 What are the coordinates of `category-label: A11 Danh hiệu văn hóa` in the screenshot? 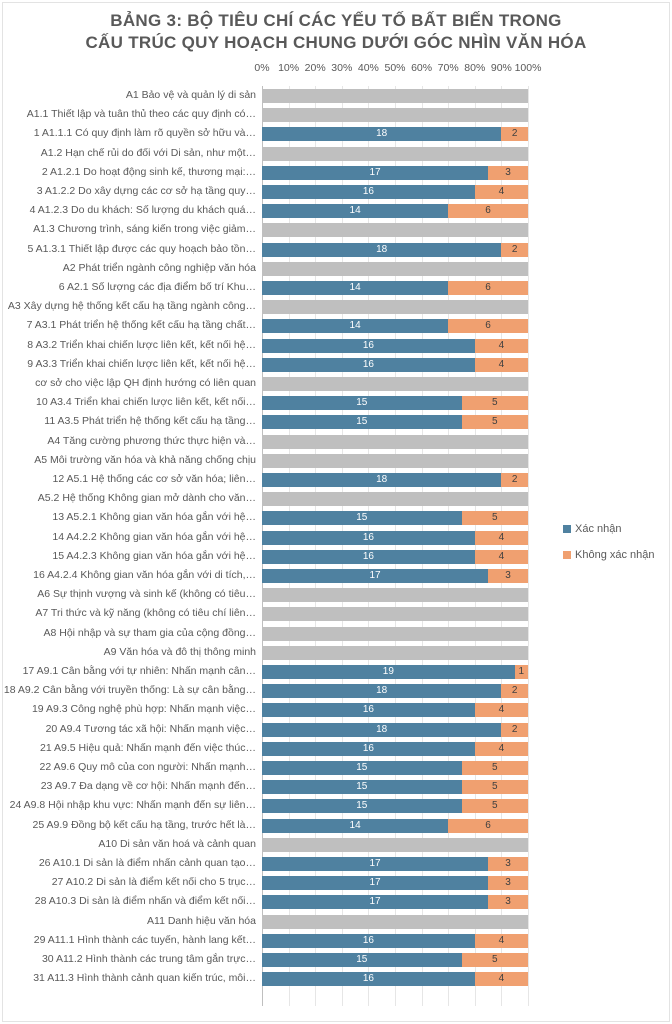 It's located at (201, 920).